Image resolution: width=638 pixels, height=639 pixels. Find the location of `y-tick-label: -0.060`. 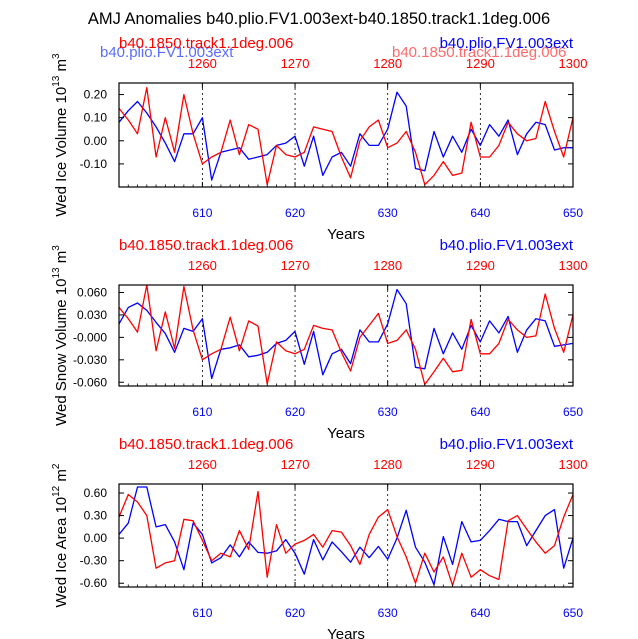

y-tick-label: -0.060 is located at coordinates (90, 382).